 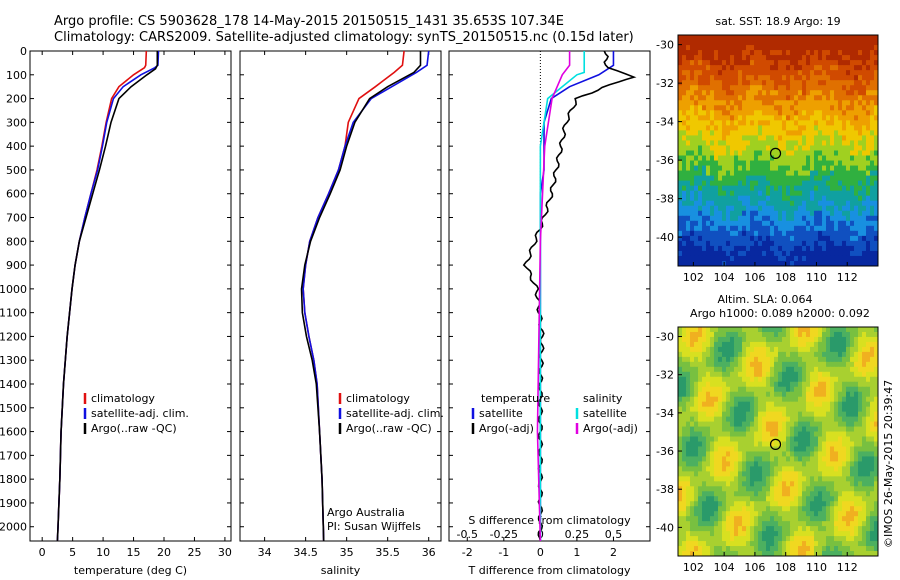 What do you see at coordinates (140, 413) in the screenshot?
I see `temp-legend-label: satellite-adj. clim.` at bounding box center [140, 413].